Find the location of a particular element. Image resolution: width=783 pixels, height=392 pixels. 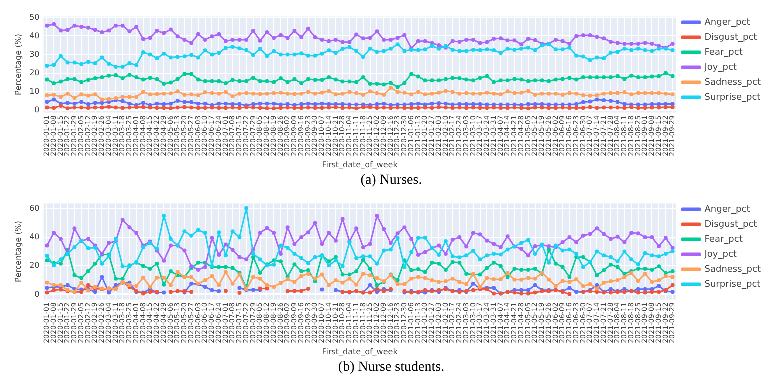

y-tick-label: 60 is located at coordinates (35, 208).